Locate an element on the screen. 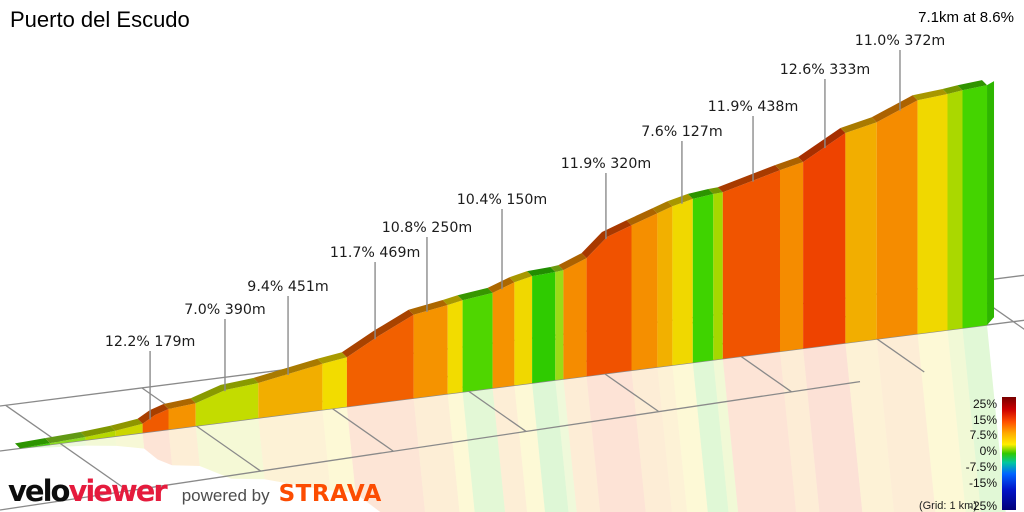  callout-label: 12.2% 179m is located at coordinates (150, 342).